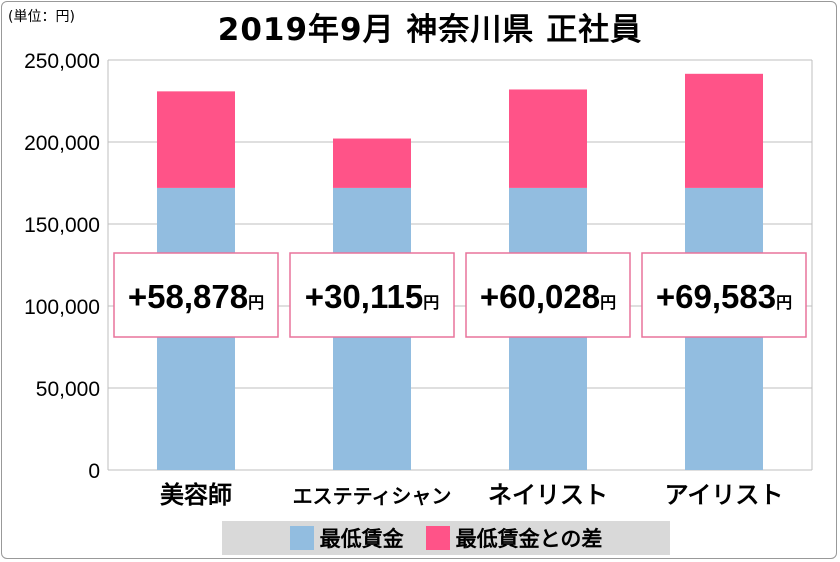 The width and height of the screenshot is (840, 562). I want to click on unit-label: (単位：円), so click(41, 17).